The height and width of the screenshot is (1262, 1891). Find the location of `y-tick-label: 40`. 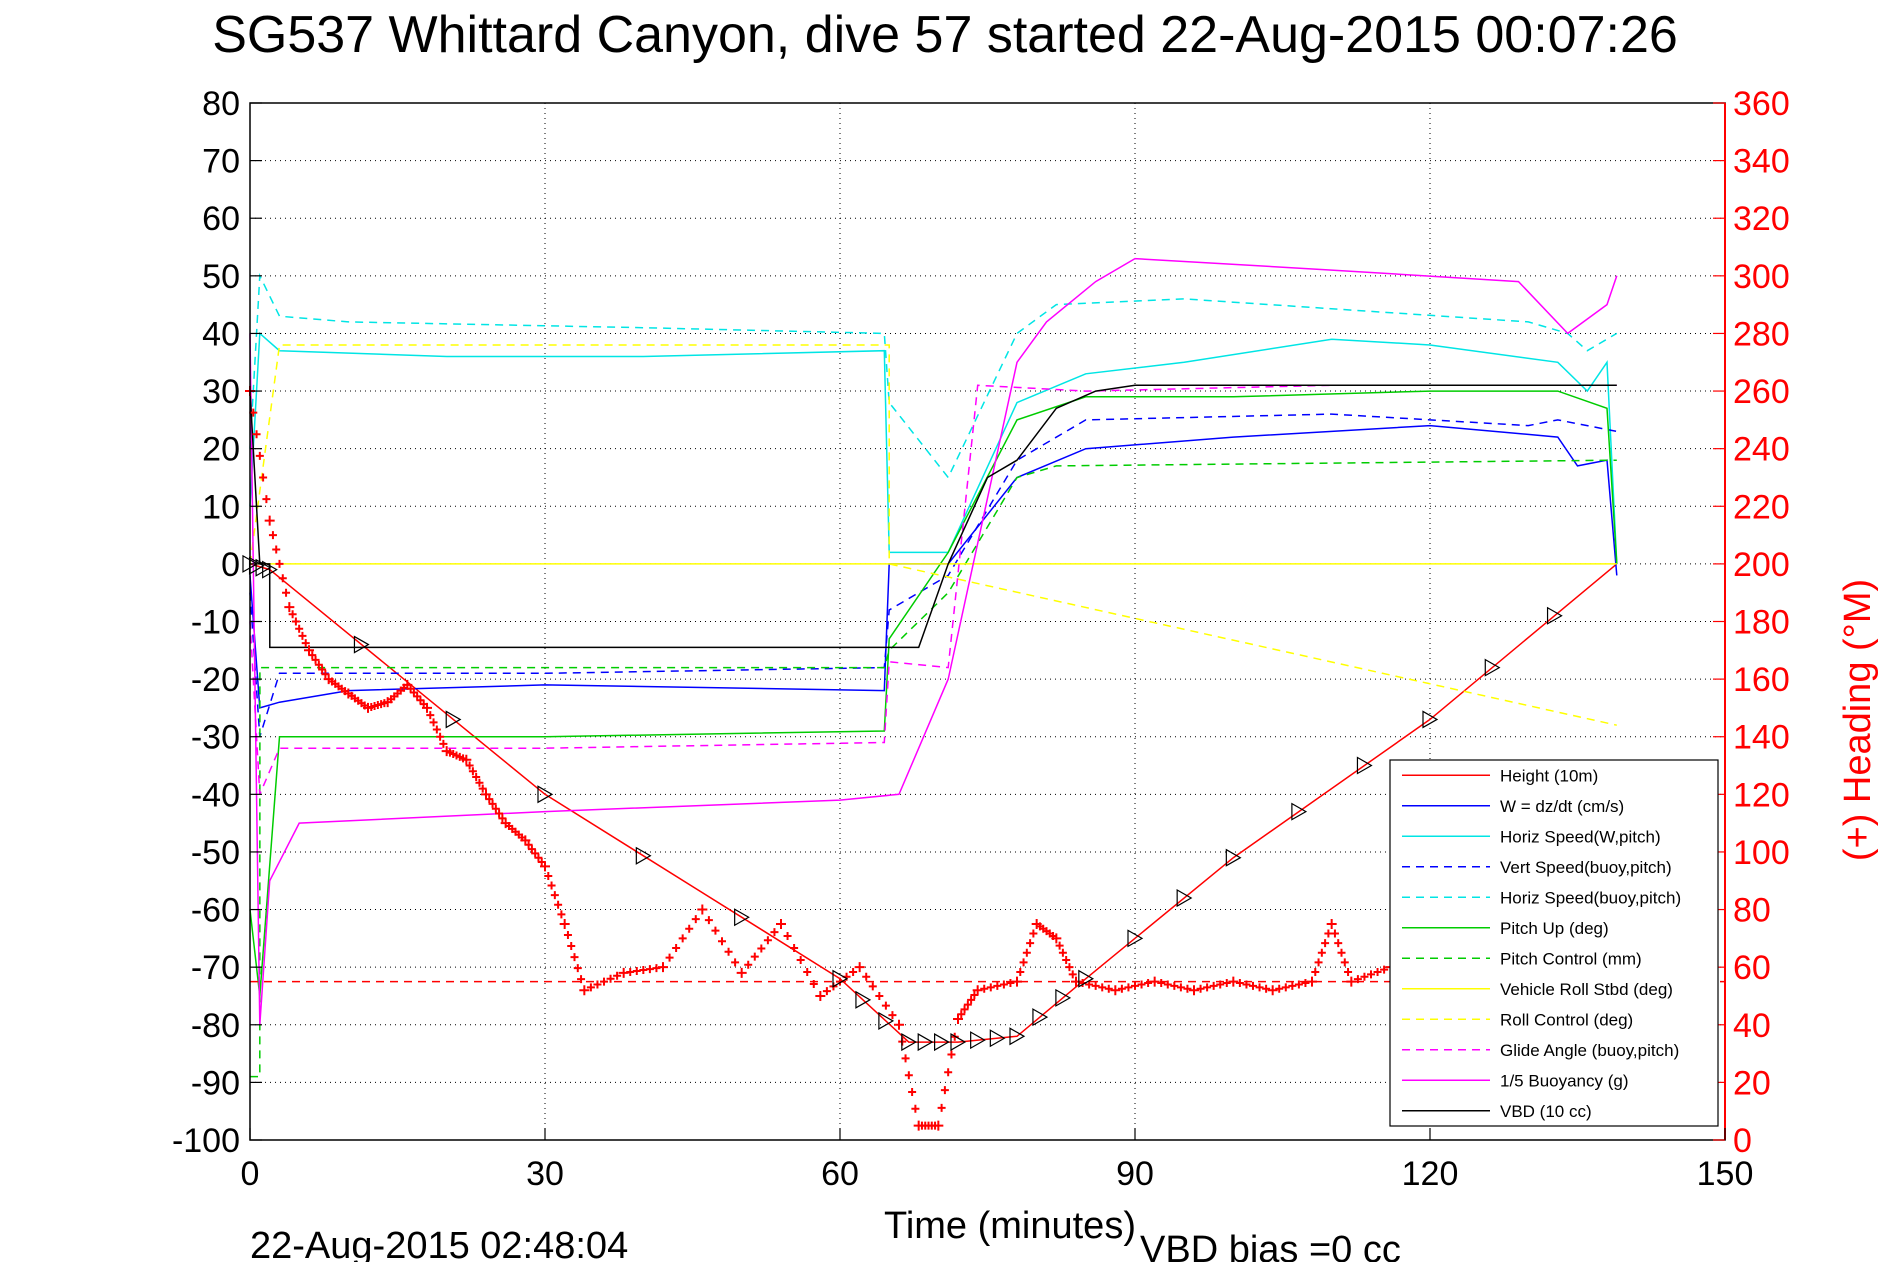

y-tick-label: 40 is located at coordinates (221, 334).